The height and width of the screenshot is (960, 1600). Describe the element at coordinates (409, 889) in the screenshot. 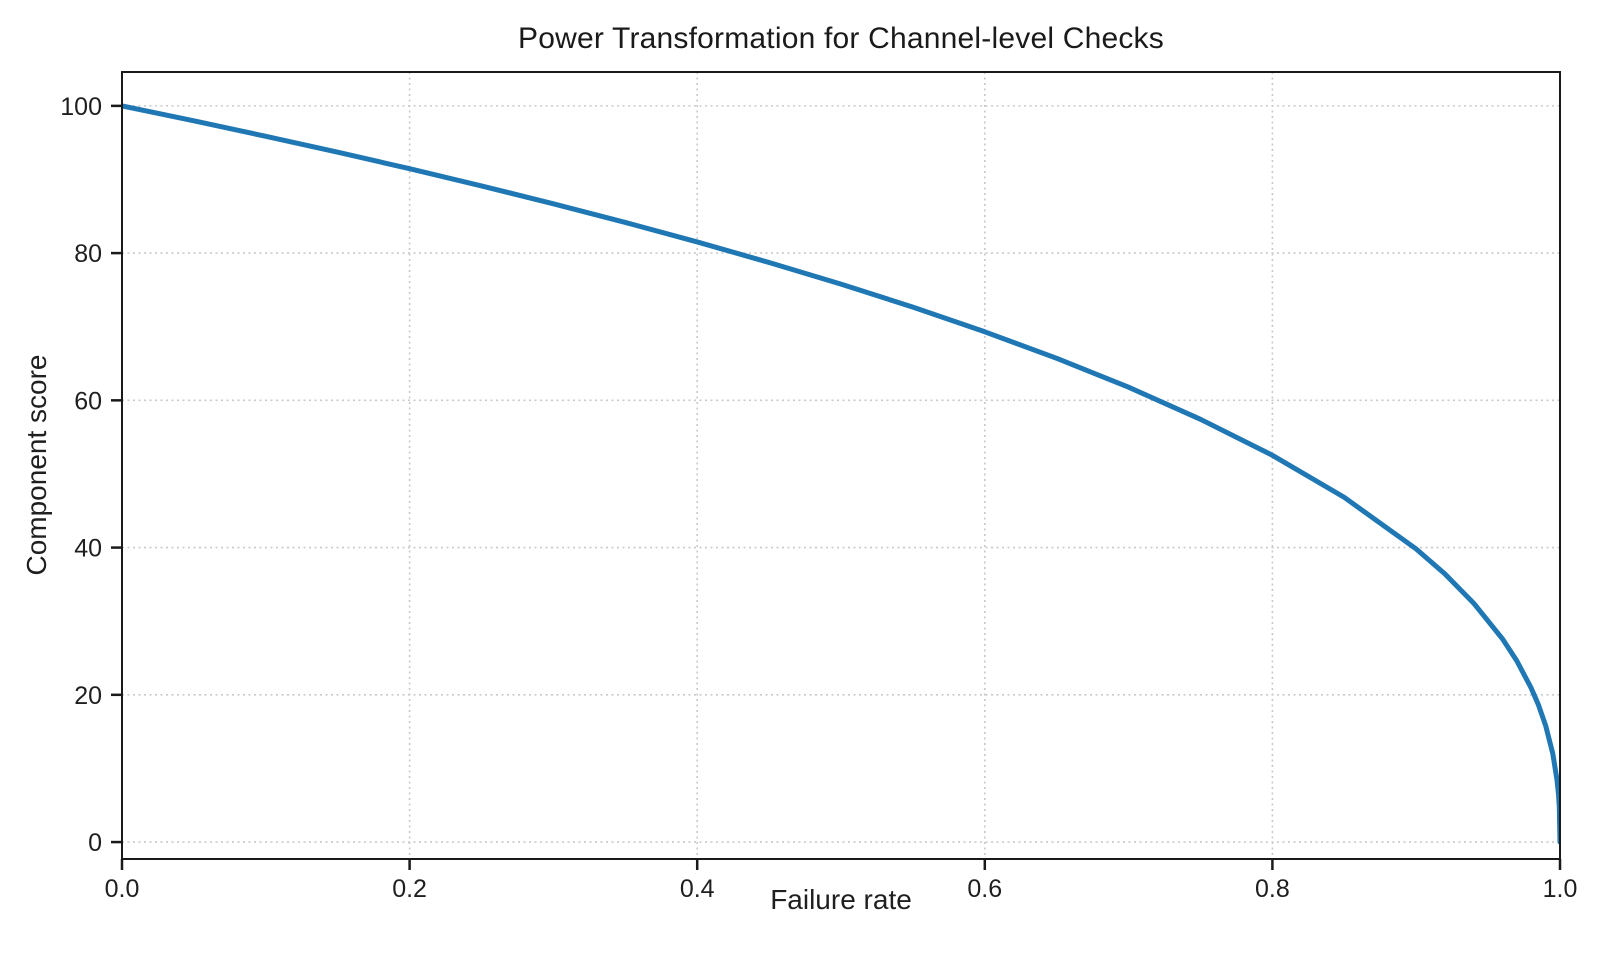

I see `x-tick-label: 0.2` at that location.